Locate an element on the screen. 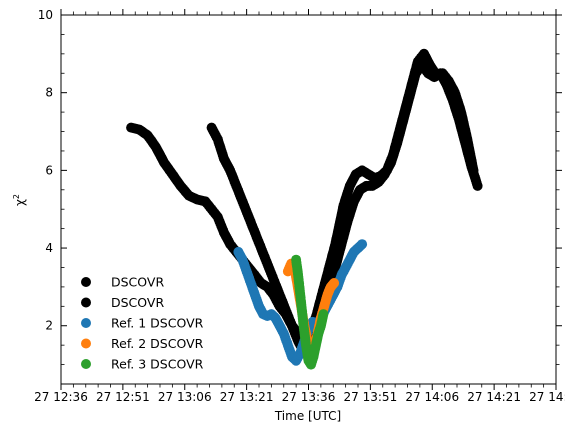 The width and height of the screenshot is (565, 433). y-axis-label-base: χ is located at coordinates (20, 202).